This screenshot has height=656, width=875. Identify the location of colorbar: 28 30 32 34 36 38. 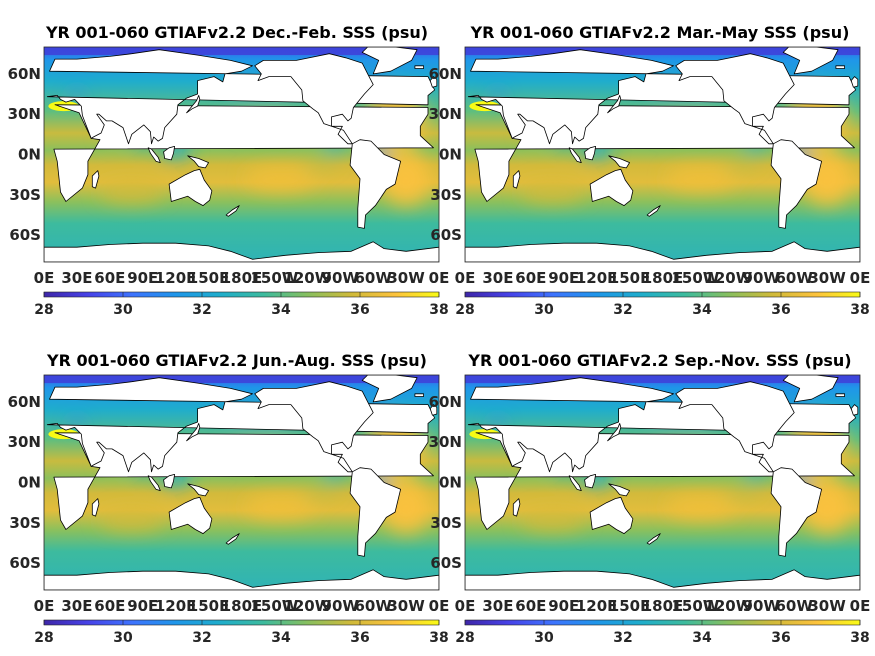
(662, 304).